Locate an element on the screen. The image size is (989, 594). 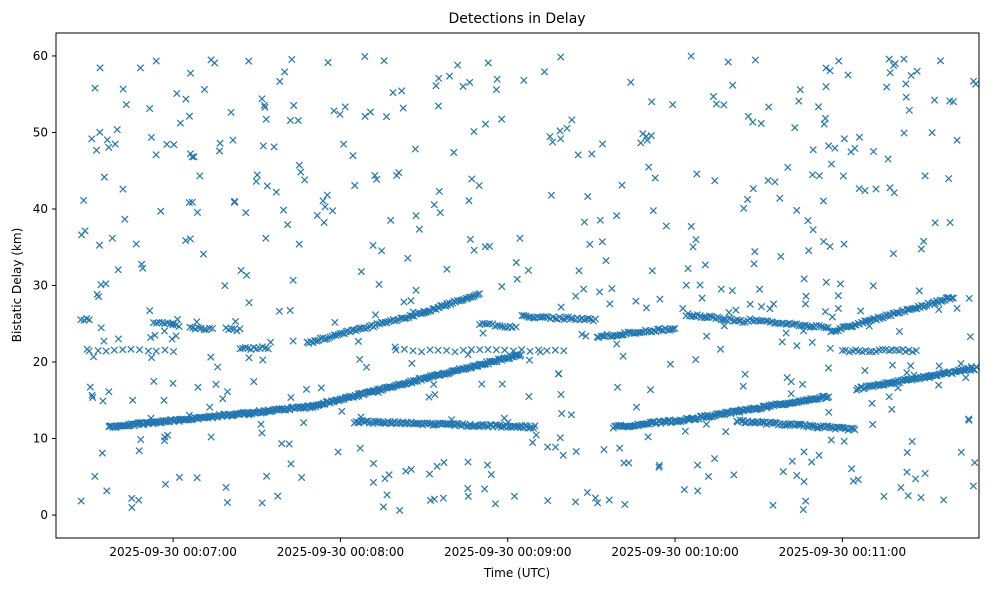
y-axis: 0 10 20 30 40 50 60 is located at coordinates (44, 285).